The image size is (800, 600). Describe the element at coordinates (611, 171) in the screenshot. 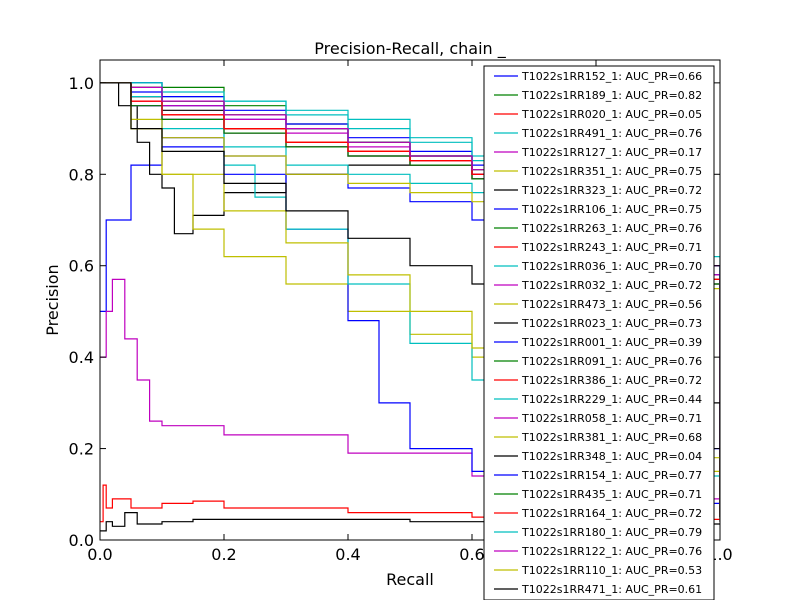

I see `legend-label: T1022s1RR351_1: AUC_PR=0.75` at that location.